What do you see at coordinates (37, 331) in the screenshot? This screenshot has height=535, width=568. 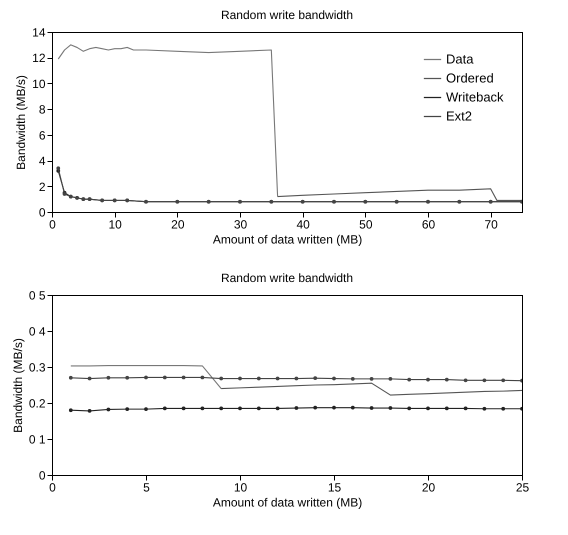 I see `y-tick-label: 0 4` at bounding box center [37, 331].